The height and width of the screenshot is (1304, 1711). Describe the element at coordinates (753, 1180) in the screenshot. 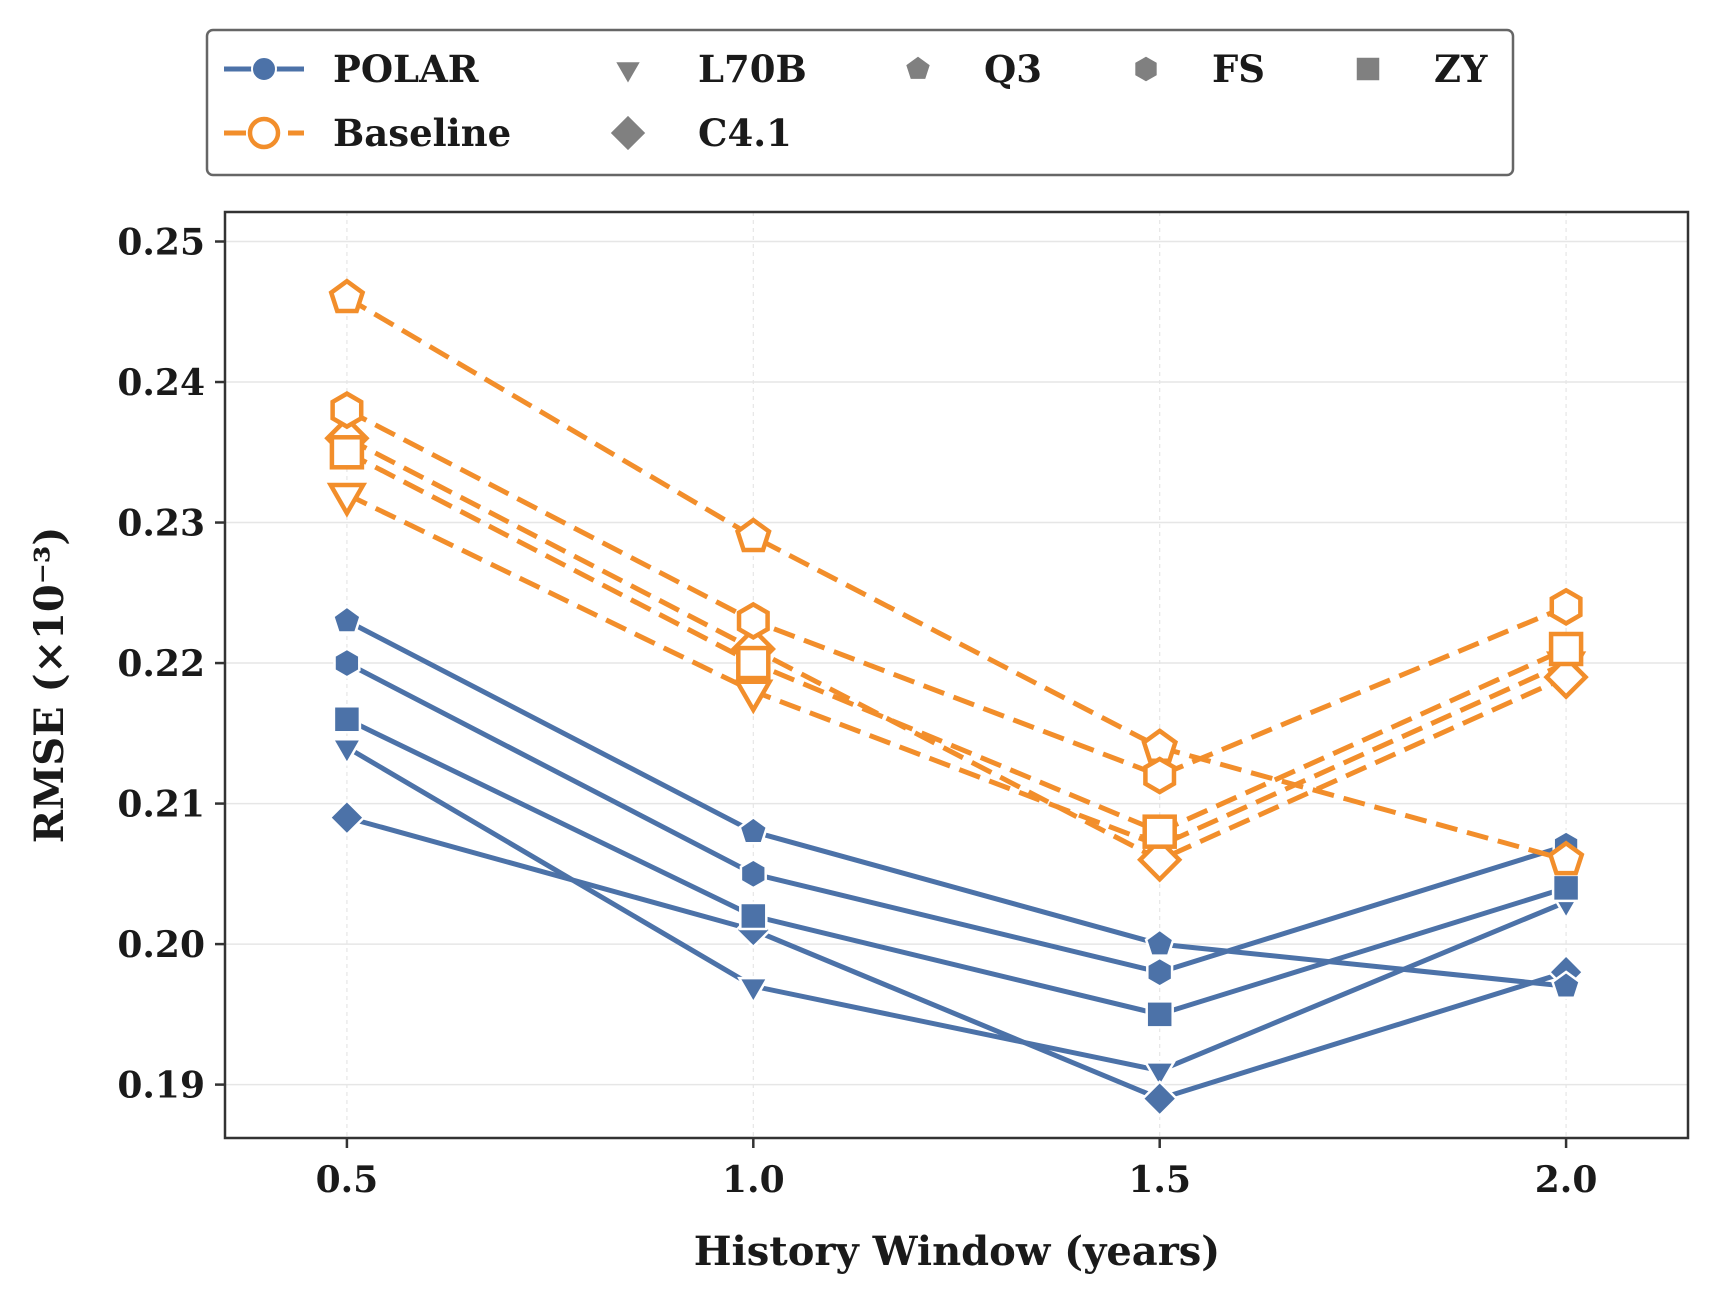

I see `x-tick-label: 1.0` at that location.